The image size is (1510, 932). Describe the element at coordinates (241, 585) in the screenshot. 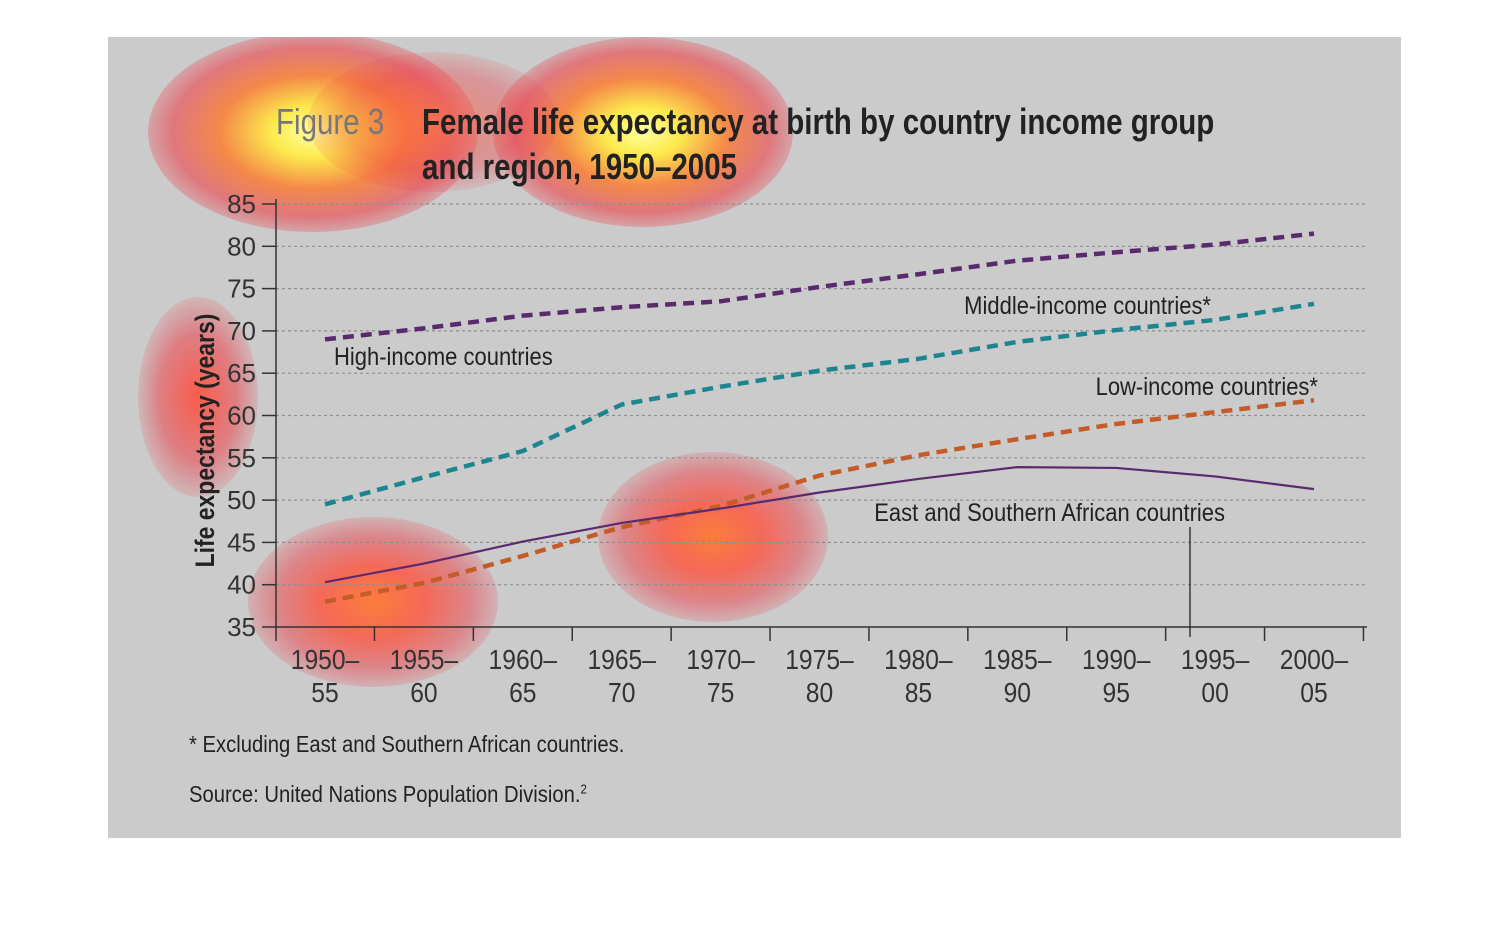

I see `y-tick-label: 40` at that location.